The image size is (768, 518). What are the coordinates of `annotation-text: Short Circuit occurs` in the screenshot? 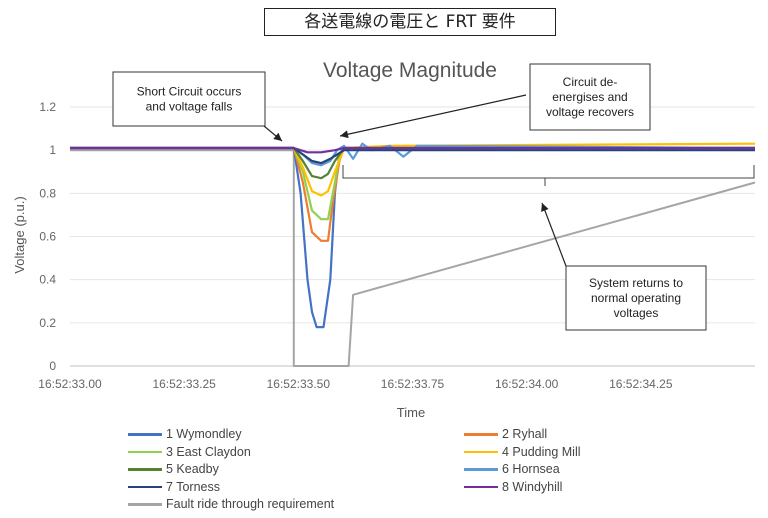 It's located at (189, 92).